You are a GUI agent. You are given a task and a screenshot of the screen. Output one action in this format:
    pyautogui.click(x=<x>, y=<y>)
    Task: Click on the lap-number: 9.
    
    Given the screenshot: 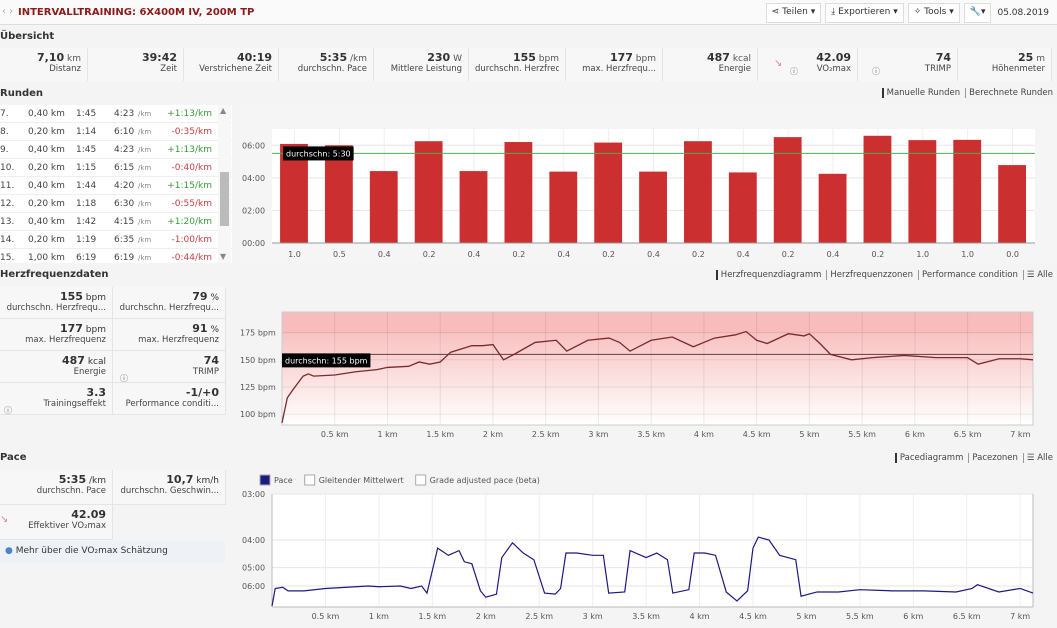 What is the action you would take?
    pyautogui.click(x=4, y=149)
    